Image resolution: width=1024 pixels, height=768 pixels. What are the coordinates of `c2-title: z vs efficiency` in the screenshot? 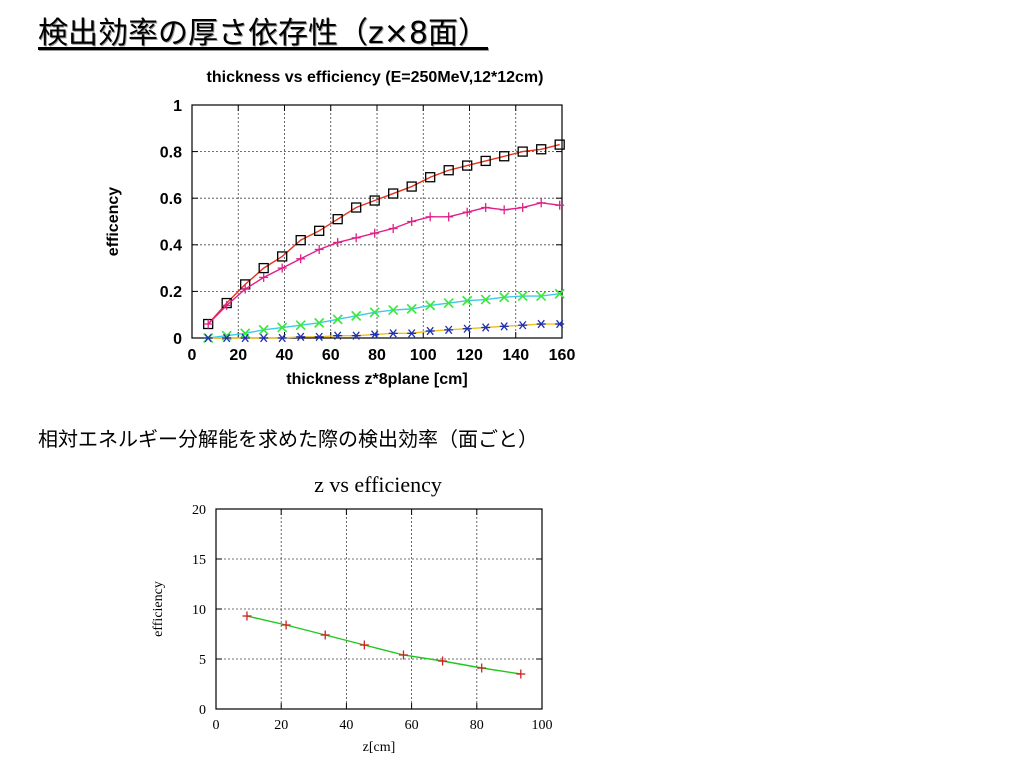 It's located at (378, 484).